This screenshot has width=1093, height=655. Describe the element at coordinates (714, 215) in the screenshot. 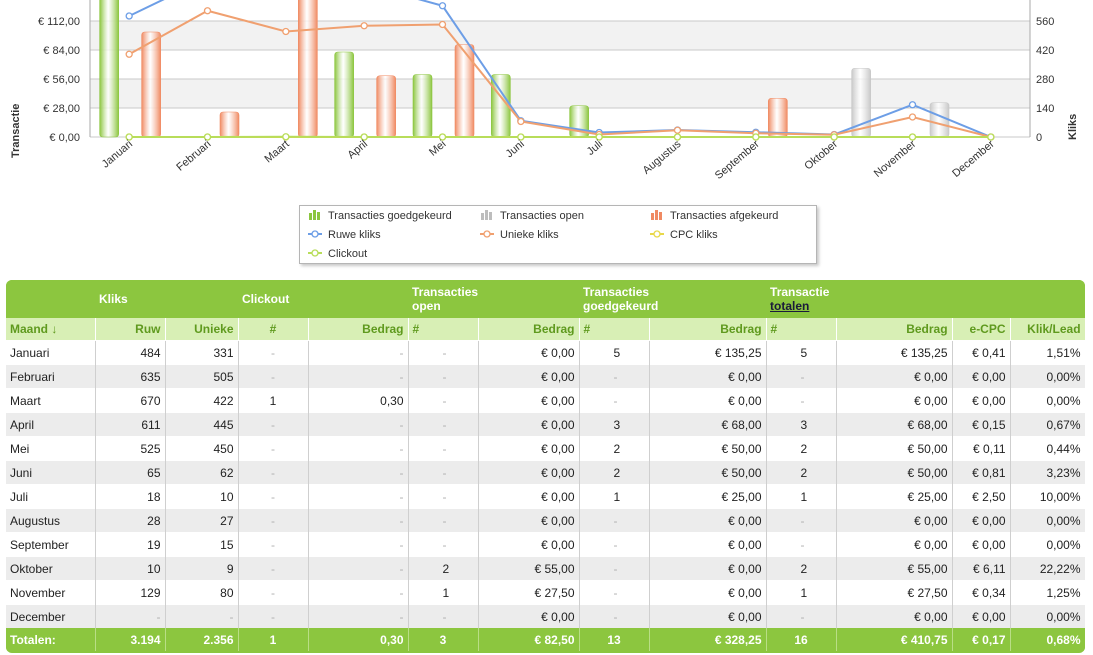

I see `legend-item: Transacties afgekeurd` at that location.